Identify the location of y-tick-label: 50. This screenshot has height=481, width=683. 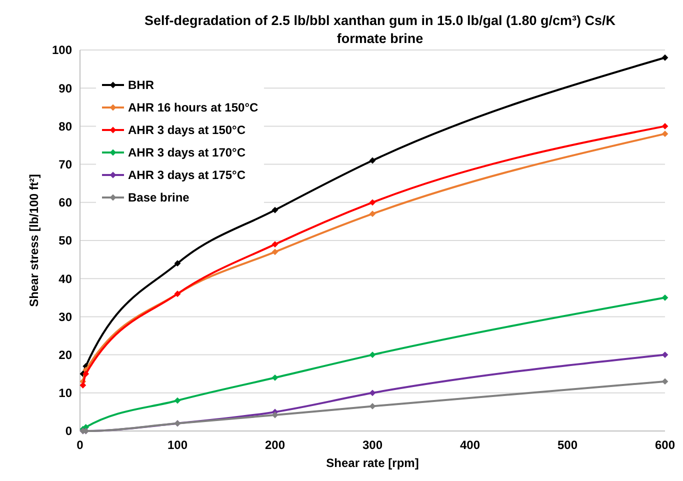
(65, 241).